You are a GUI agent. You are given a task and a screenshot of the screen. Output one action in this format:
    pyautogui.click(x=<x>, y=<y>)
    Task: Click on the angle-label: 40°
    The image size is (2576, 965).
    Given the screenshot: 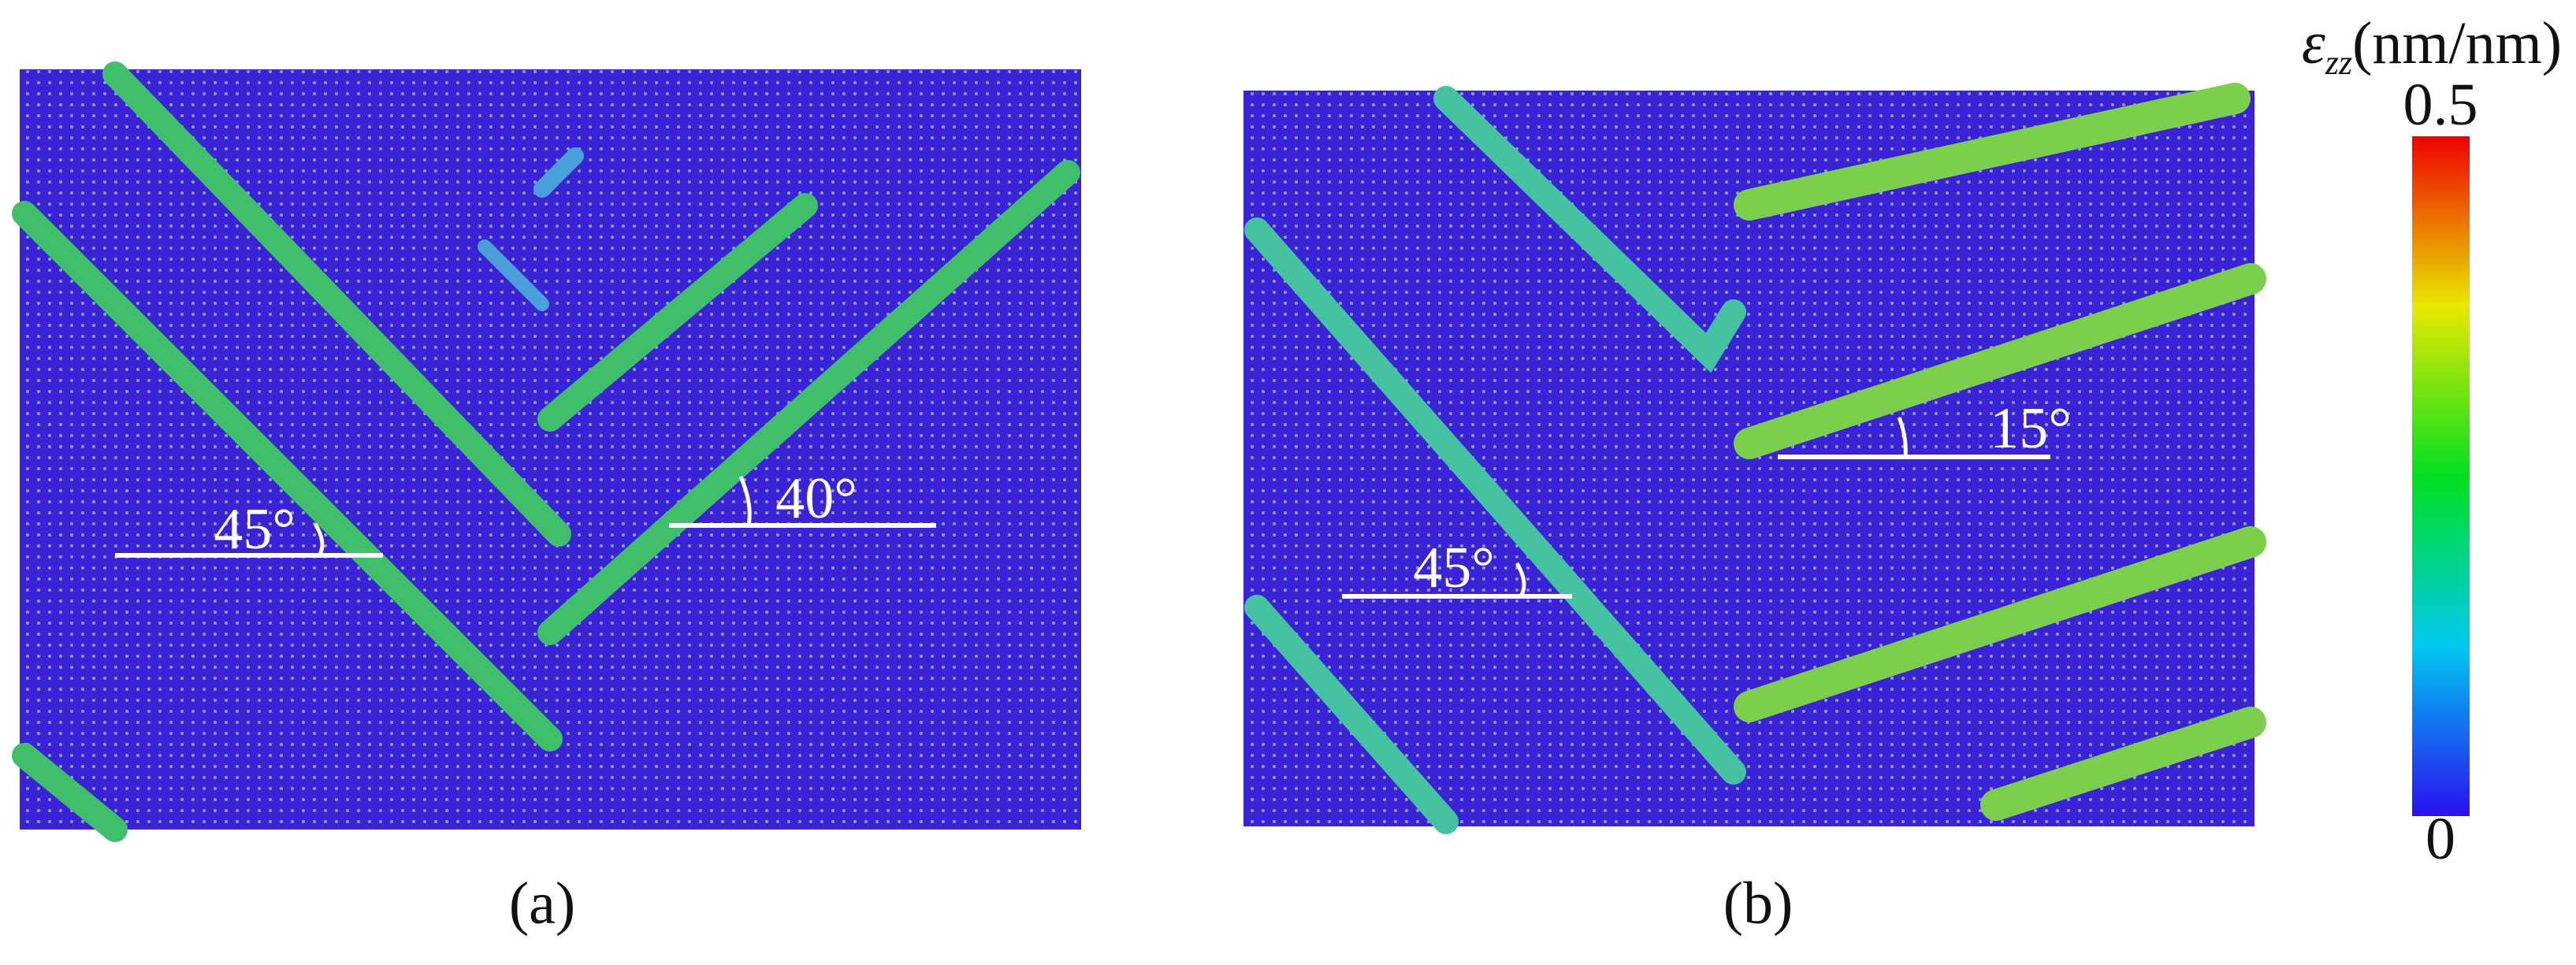 What is the action you would take?
    pyautogui.click(x=816, y=498)
    